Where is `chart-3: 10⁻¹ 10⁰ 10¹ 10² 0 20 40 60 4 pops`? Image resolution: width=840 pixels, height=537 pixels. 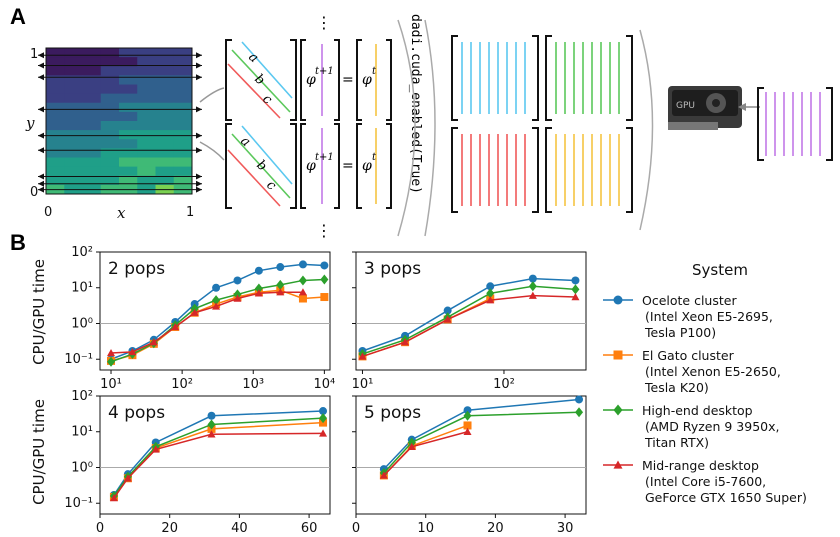
chart-3: 10⁻¹ 10⁰ 10¹ 10² 0 20 40 60 4 pops is located at coordinates (197, 462).